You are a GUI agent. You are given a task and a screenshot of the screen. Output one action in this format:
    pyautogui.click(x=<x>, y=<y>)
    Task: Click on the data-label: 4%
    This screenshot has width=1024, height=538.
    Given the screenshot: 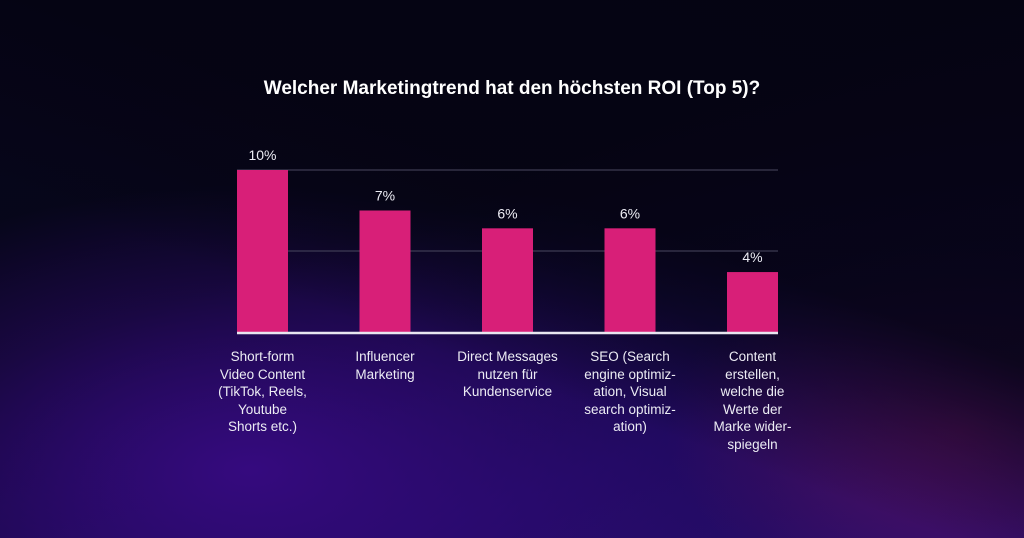 What is the action you would take?
    pyautogui.click(x=752, y=257)
    